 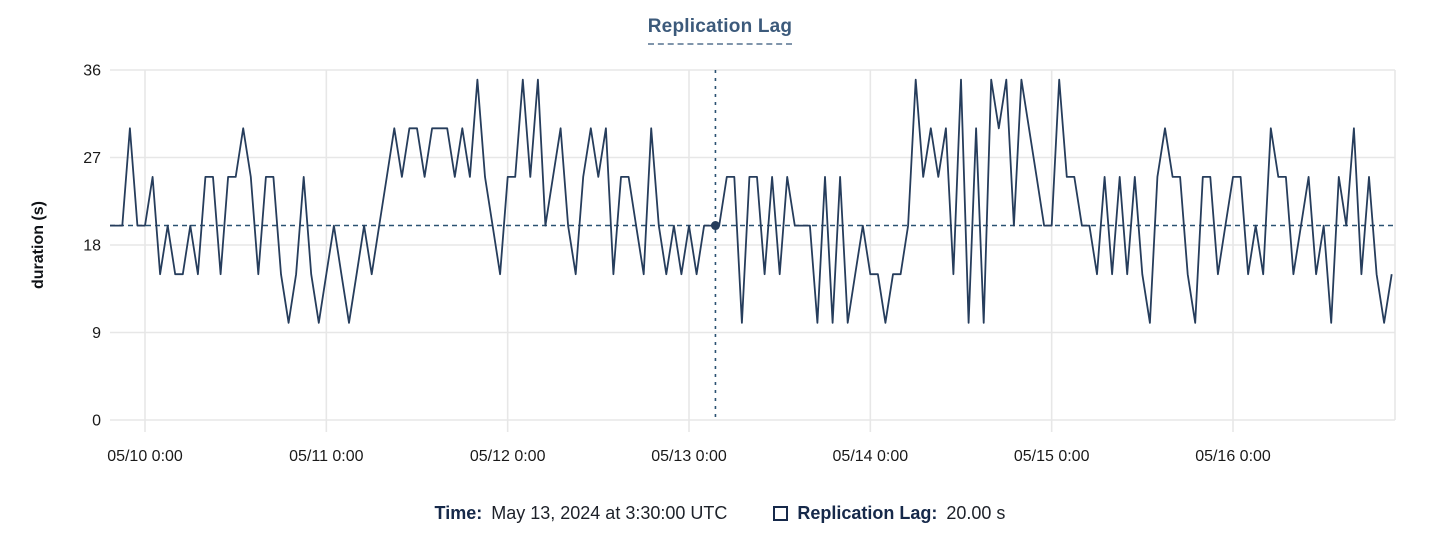 I want to click on x-tick-label: 05/13 0:00, so click(x=689, y=456).